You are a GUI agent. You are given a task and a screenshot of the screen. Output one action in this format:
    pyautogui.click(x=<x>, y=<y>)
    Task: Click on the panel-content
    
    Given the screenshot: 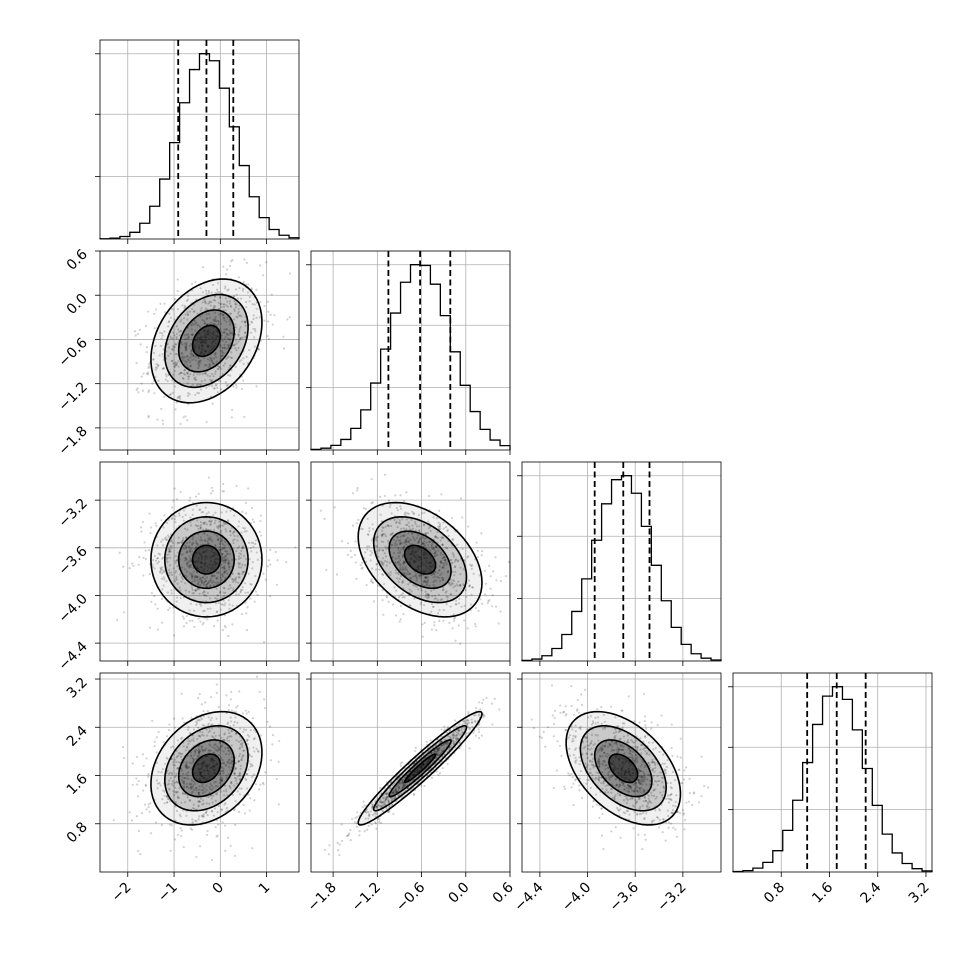 What is the action you would take?
    pyautogui.click(x=621, y=772)
    